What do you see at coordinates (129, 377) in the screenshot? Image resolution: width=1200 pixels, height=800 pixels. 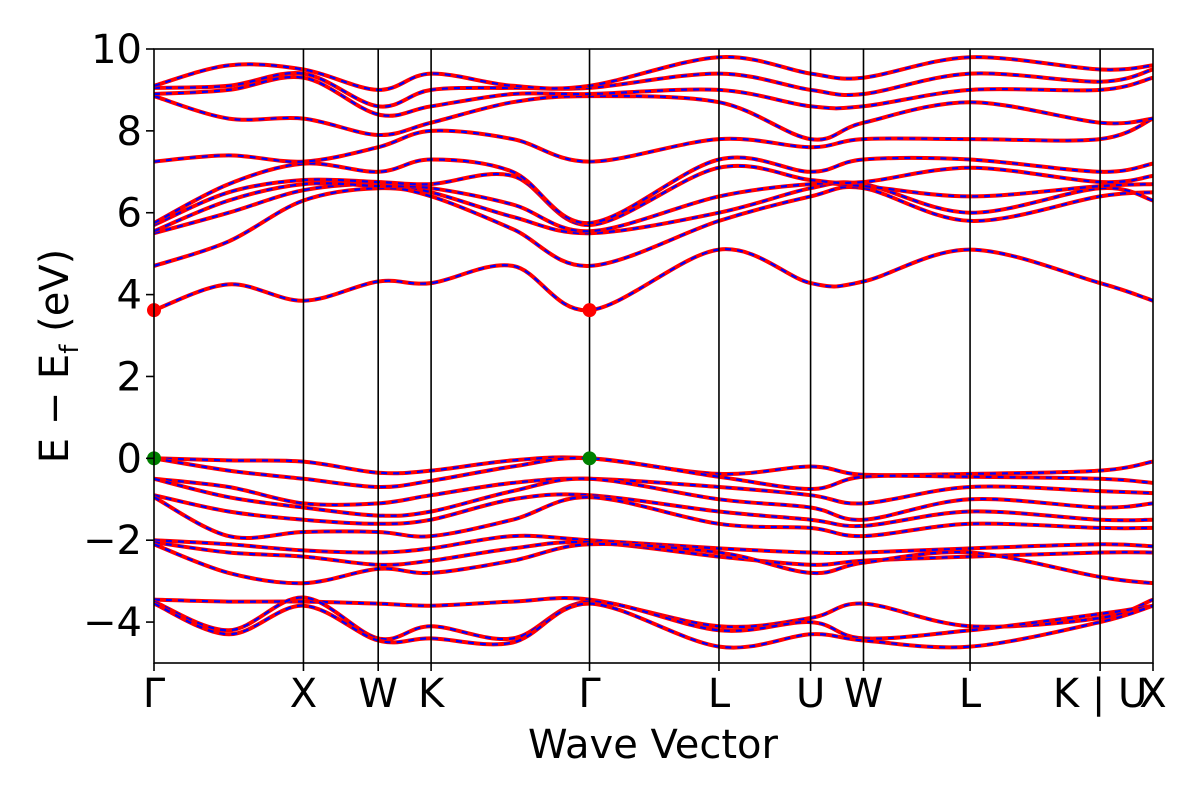 I see `y-tick-label: 2` at bounding box center [129, 377].